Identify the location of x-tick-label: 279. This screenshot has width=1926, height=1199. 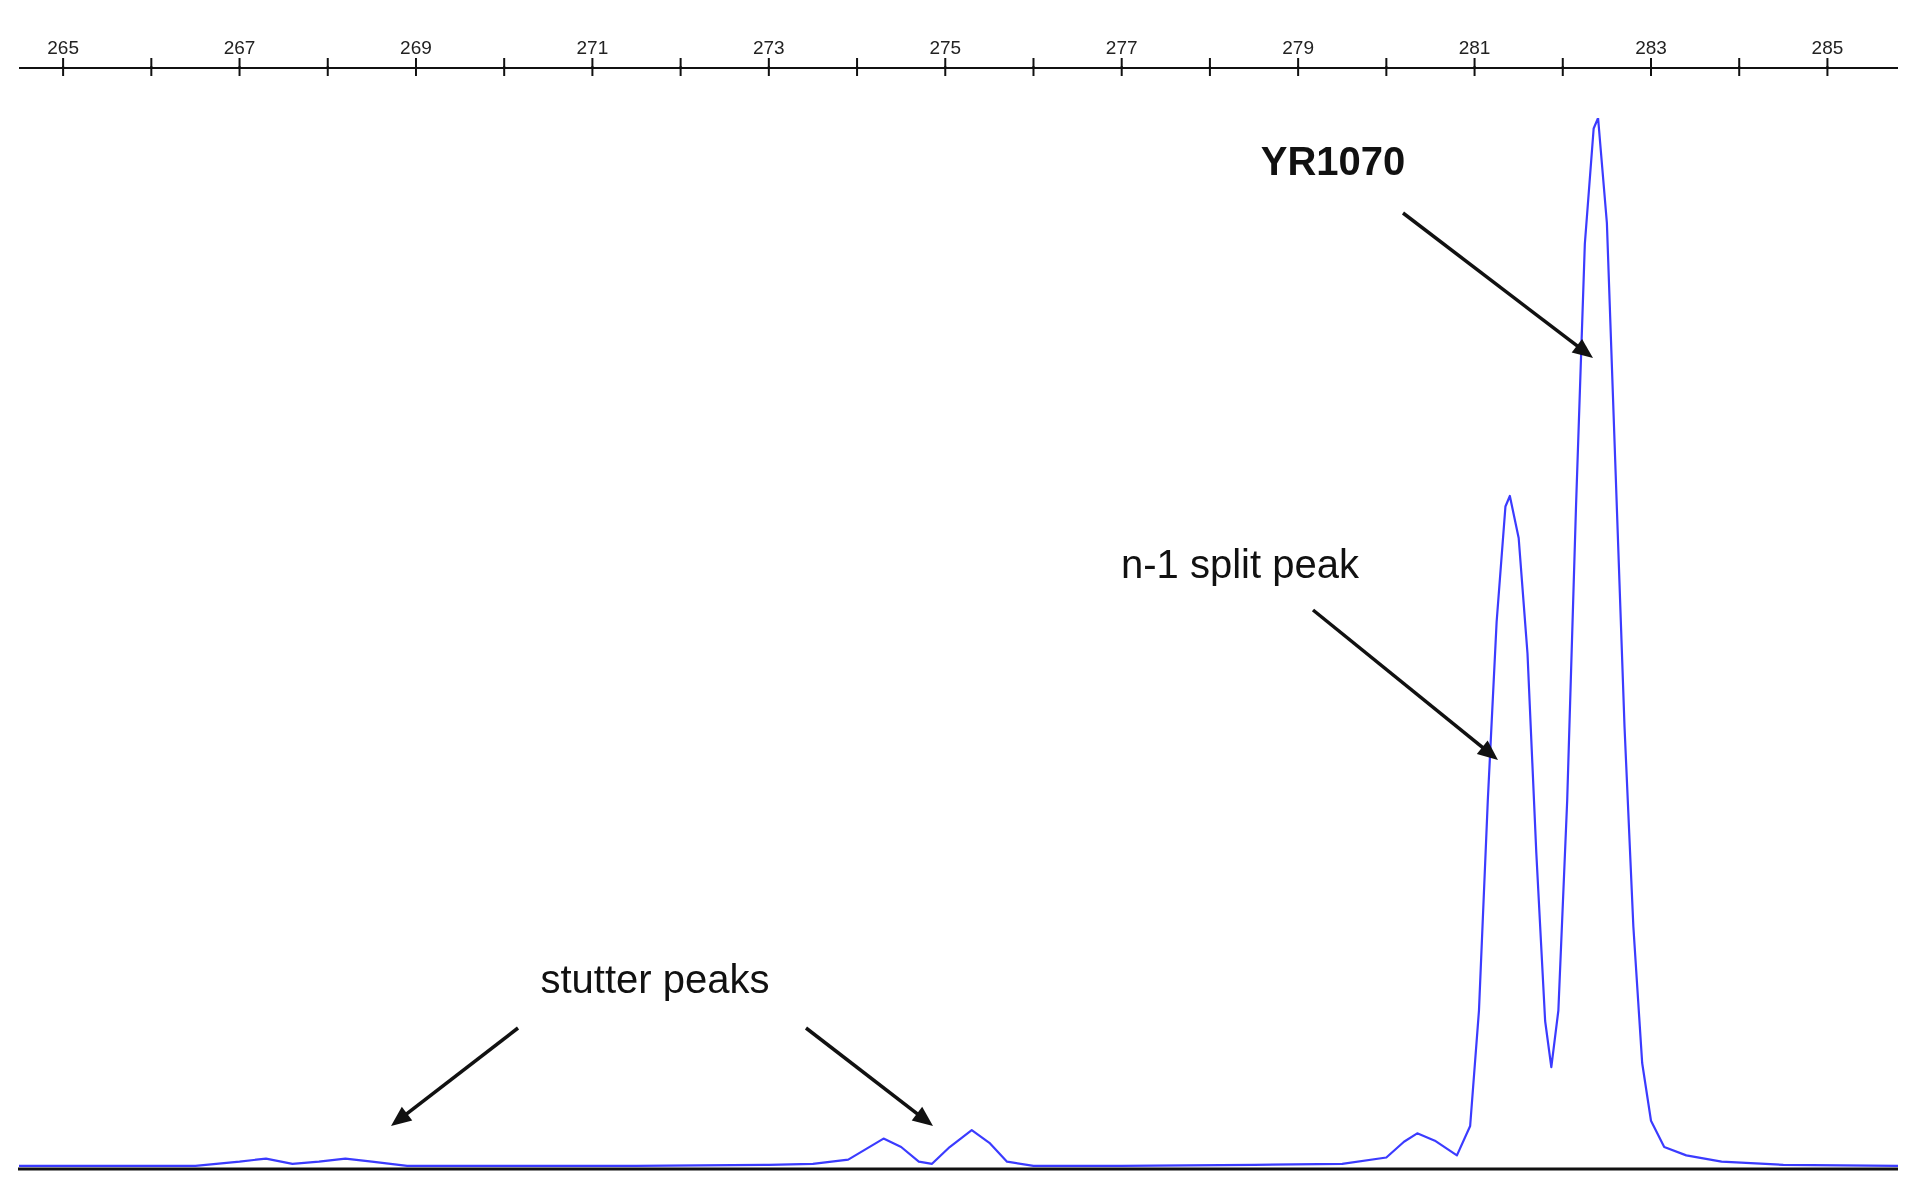
(1298, 47).